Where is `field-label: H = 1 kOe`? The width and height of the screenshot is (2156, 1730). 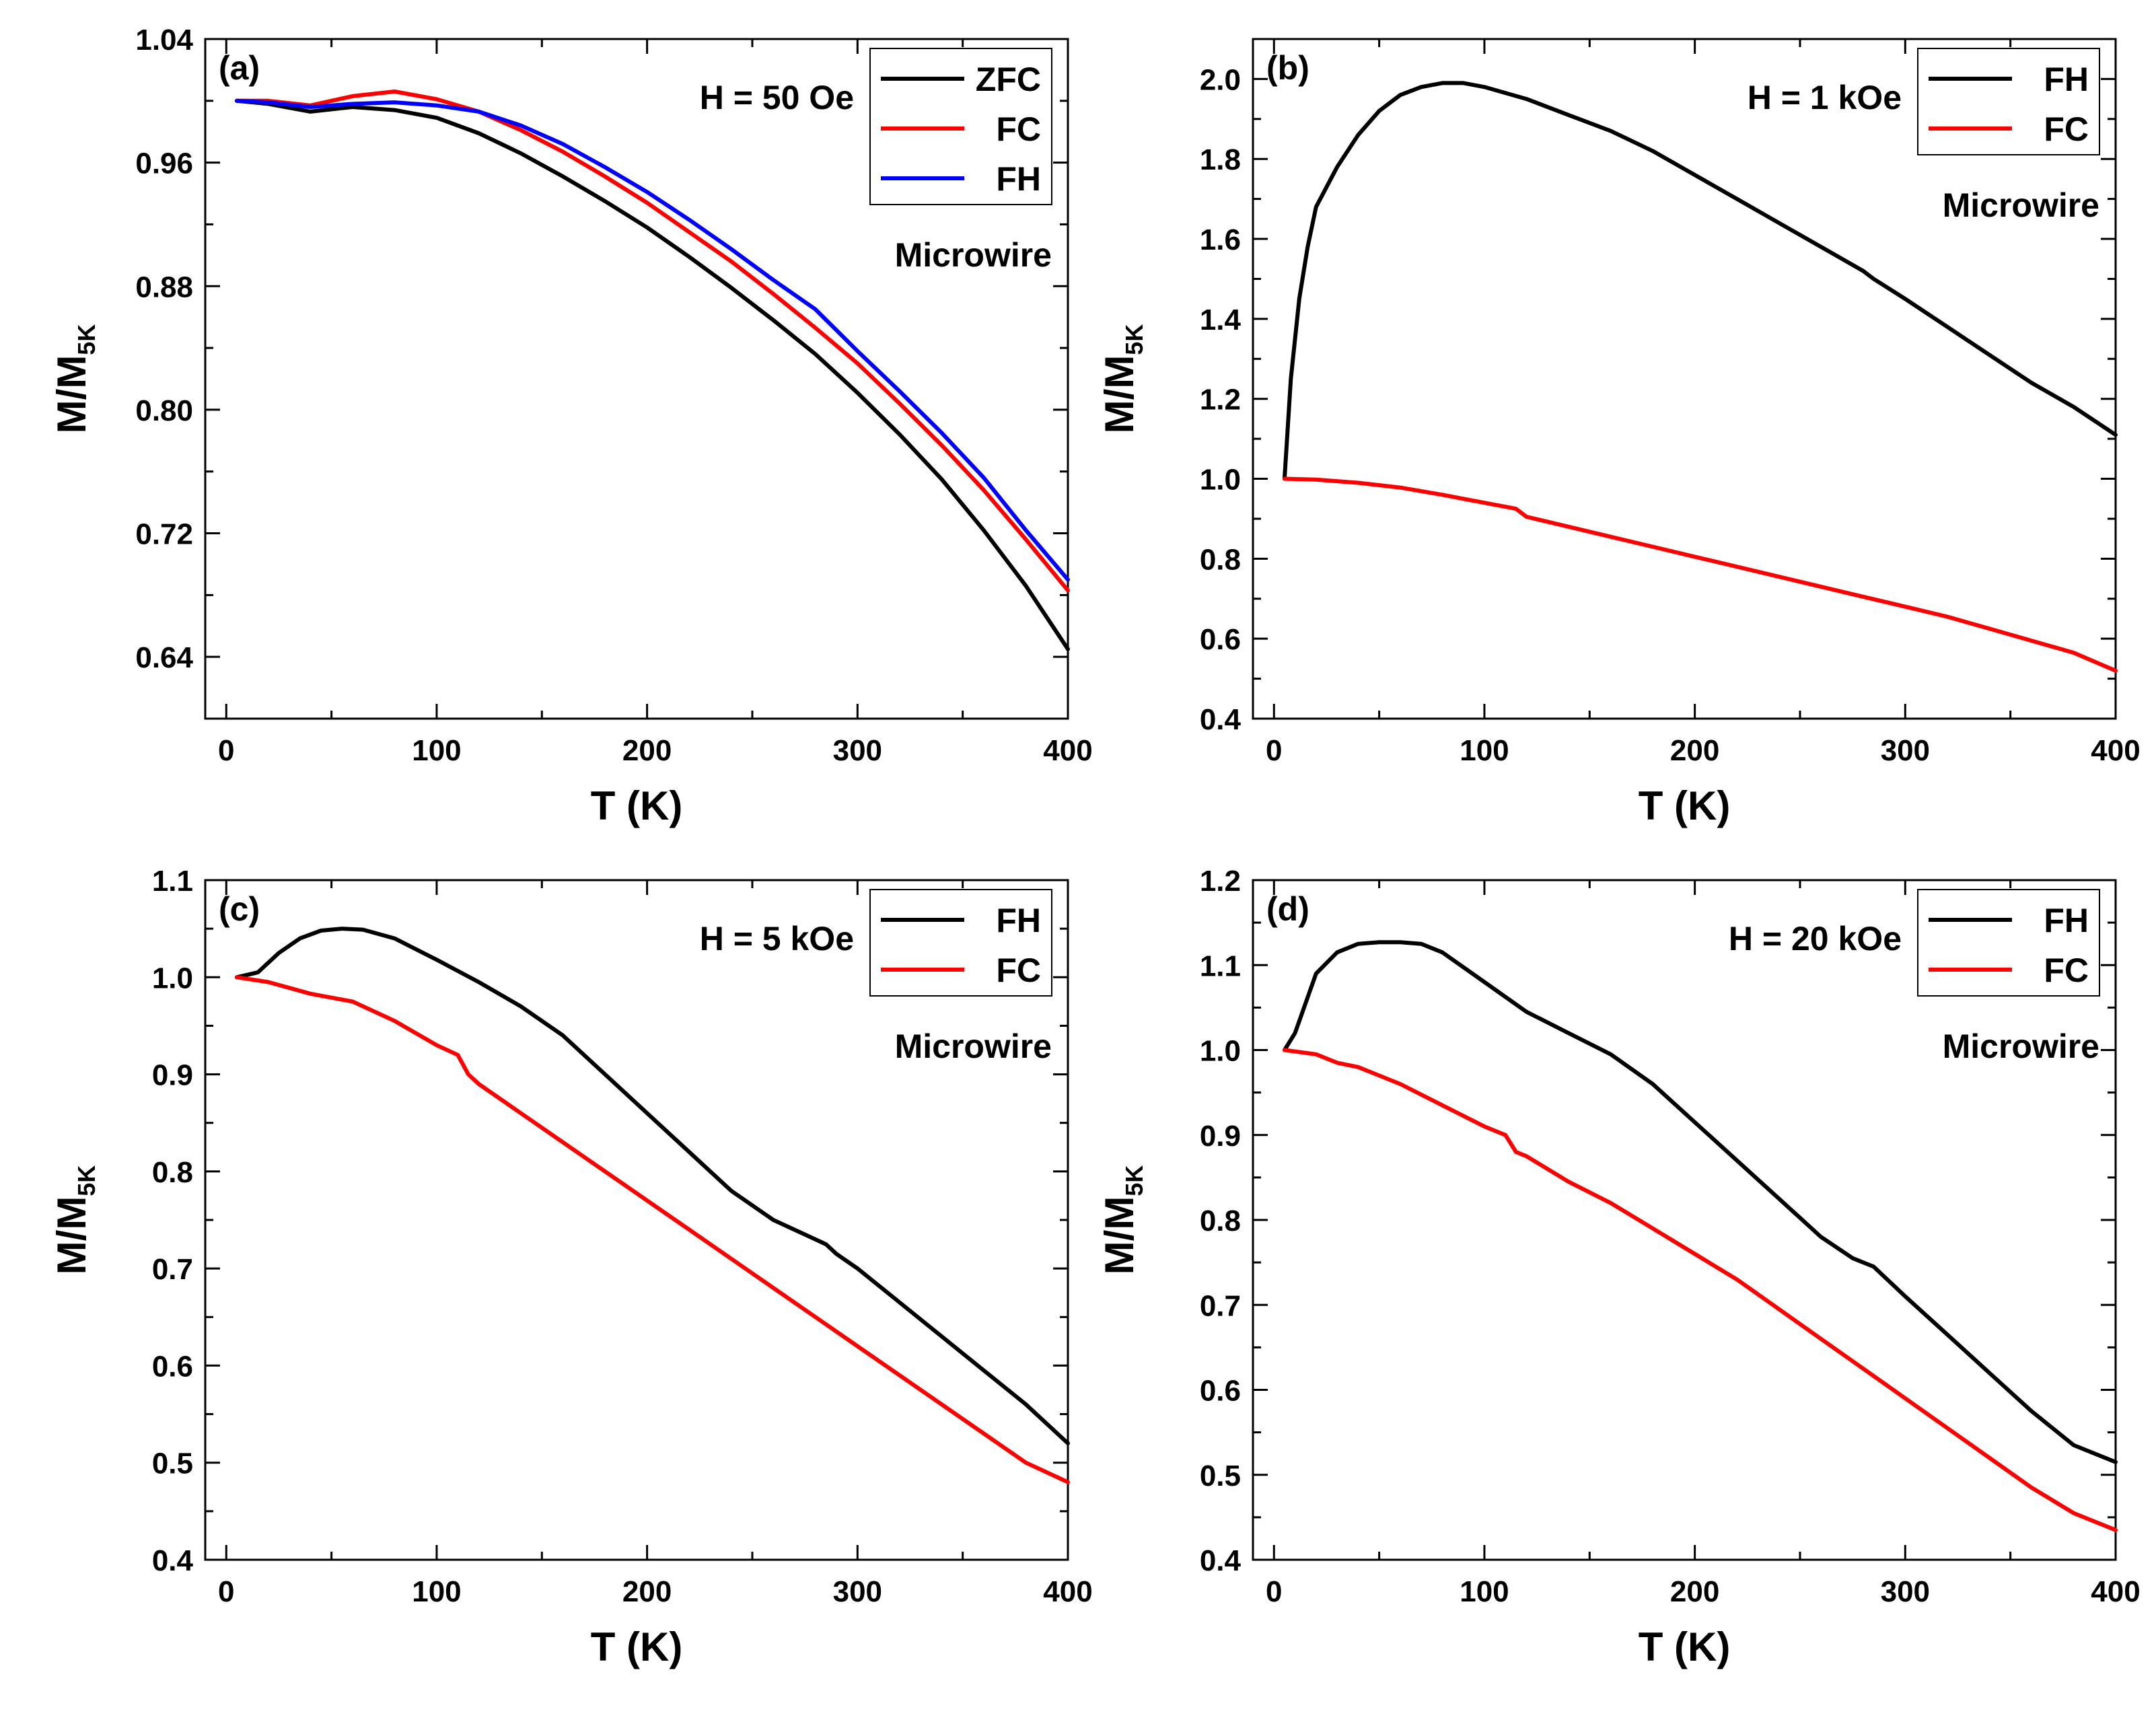
field-label: H = 1 kOe is located at coordinates (1825, 97).